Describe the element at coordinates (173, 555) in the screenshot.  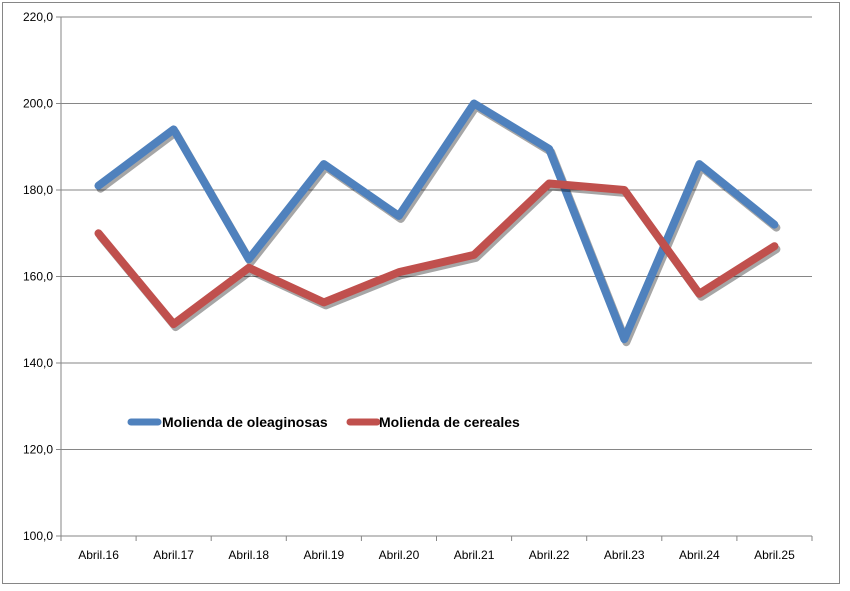
I see `x-tick-label: Abril.17` at that location.